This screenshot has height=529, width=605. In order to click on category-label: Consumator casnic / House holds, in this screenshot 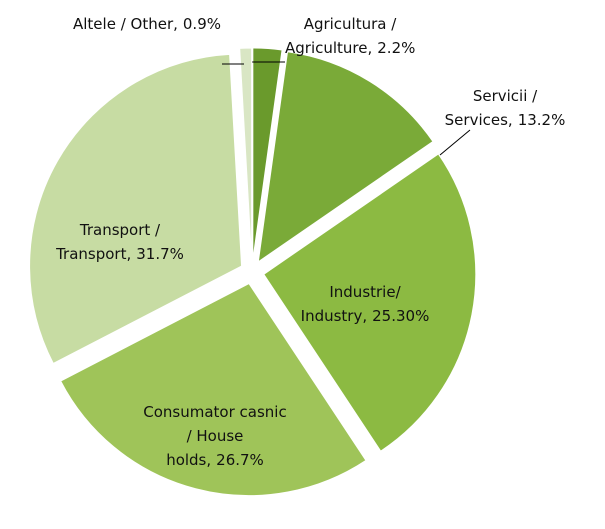, I will do `click(215, 436)`.